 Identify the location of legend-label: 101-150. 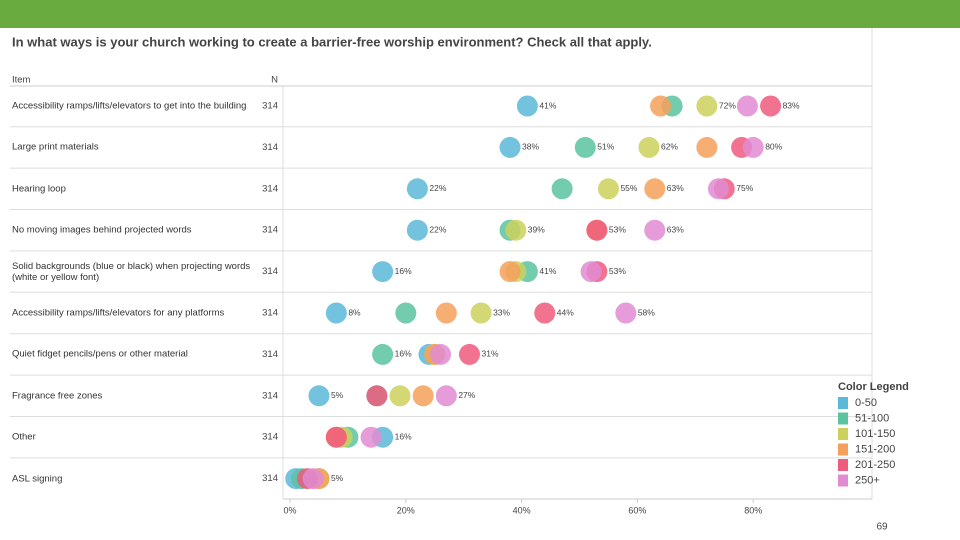
(875, 434).